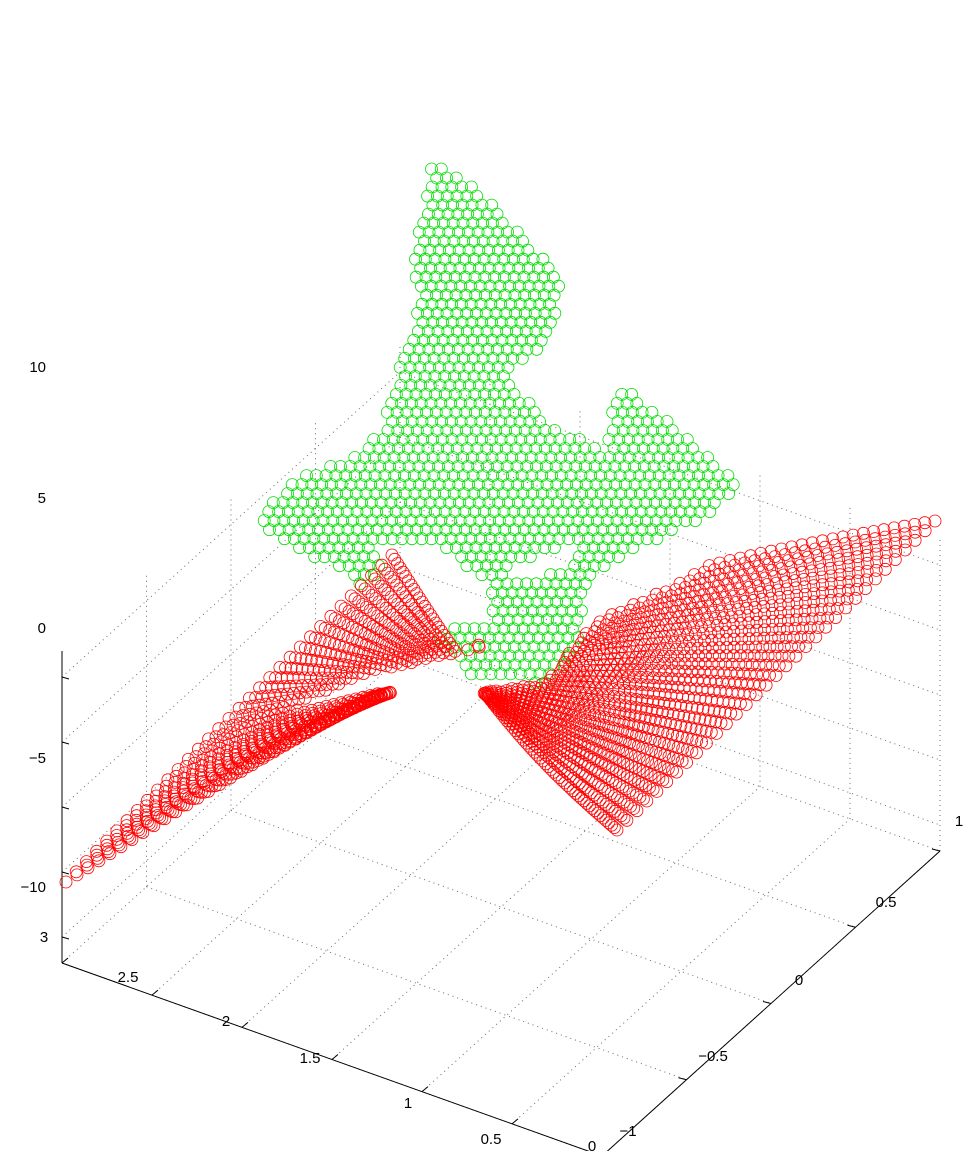 This screenshot has height=1151, width=963. Describe the element at coordinates (713, 1056) in the screenshot. I see `y-tick-label: −0.5` at that location.